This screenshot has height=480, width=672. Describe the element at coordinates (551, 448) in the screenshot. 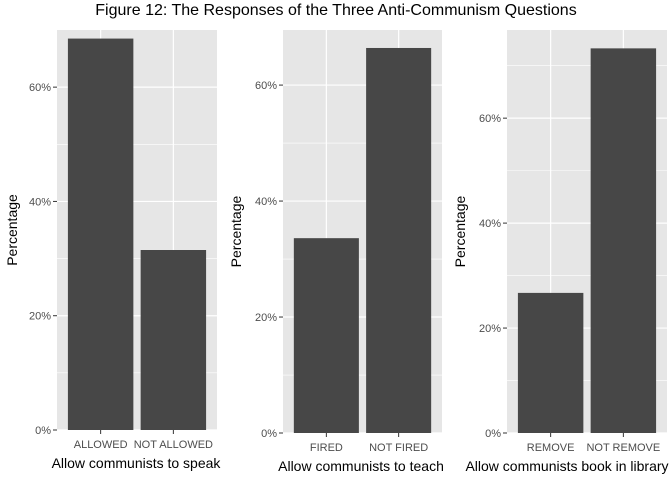

I see `x-tick-label: REMOVE` at that location.